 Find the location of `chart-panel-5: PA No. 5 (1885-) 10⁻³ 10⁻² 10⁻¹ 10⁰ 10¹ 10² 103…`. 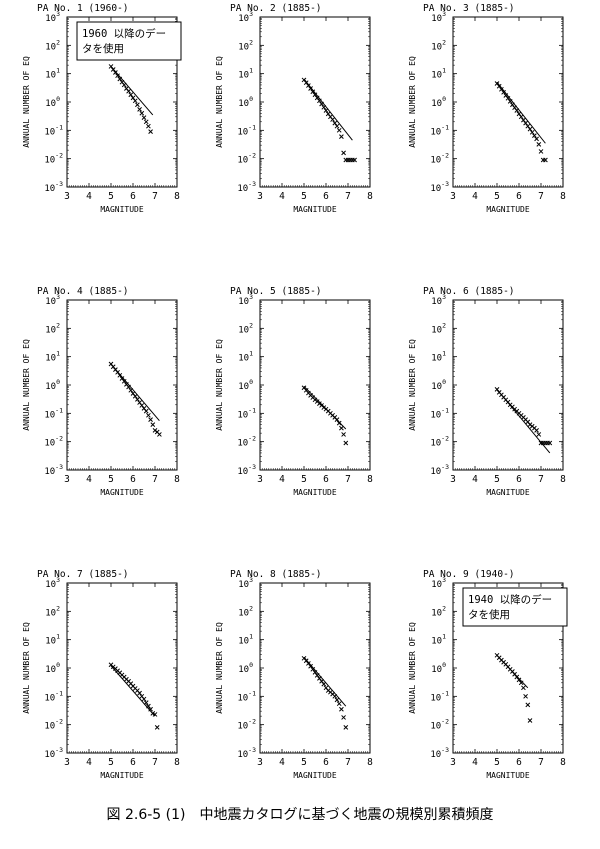

chart-panel-5: PA No. 5 (1885-) 10⁻³ 10⁻² 10⁻¹ 10⁰ 10¹ 10² 103… is located at coordinates (294, 391).